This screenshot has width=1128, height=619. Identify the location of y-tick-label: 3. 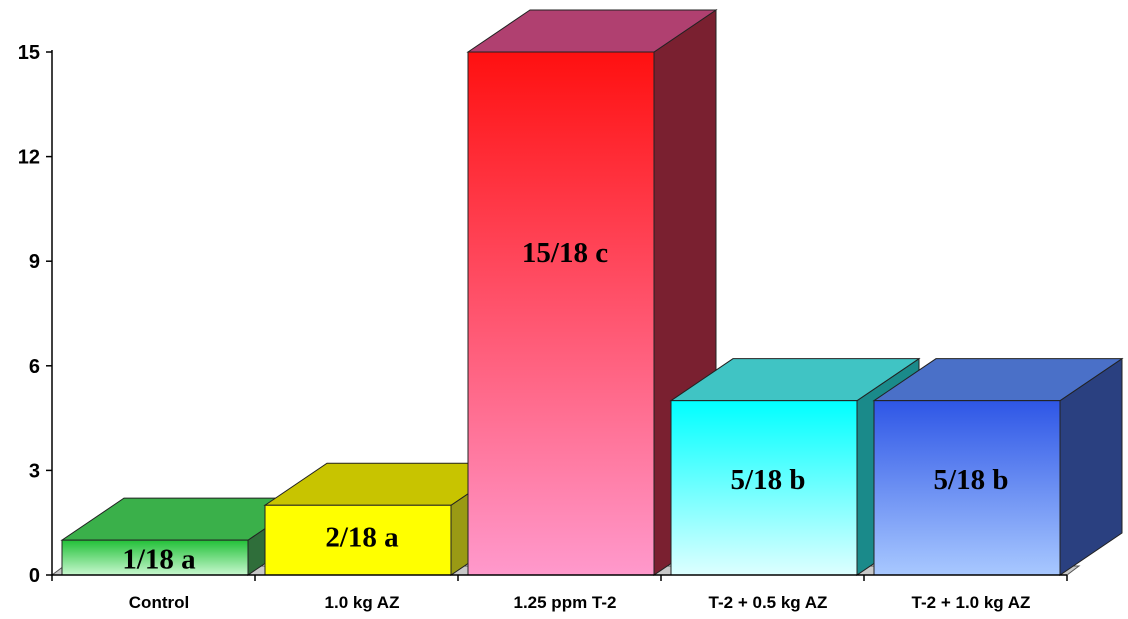
(34, 471).